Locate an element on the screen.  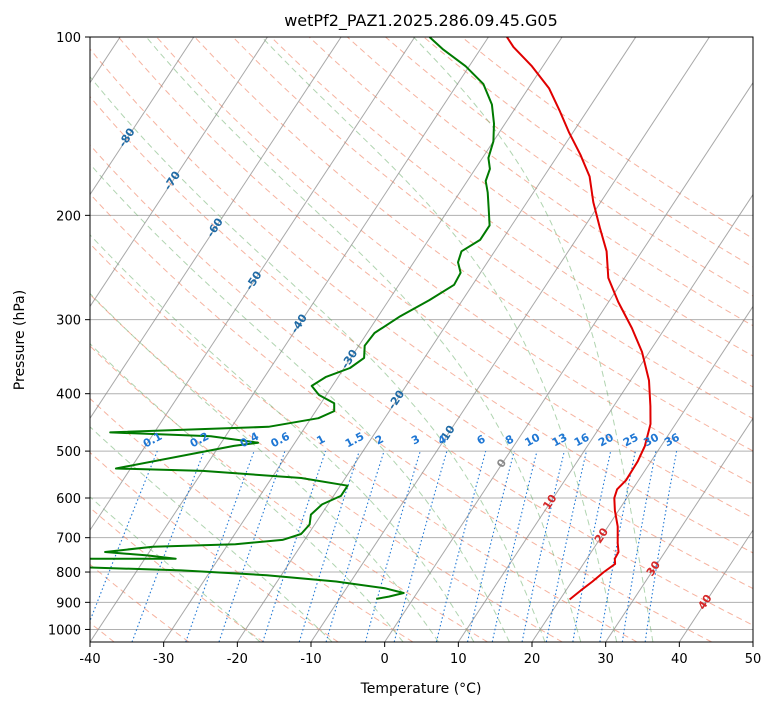
x-tick-label: -30 is located at coordinates (163, 659).